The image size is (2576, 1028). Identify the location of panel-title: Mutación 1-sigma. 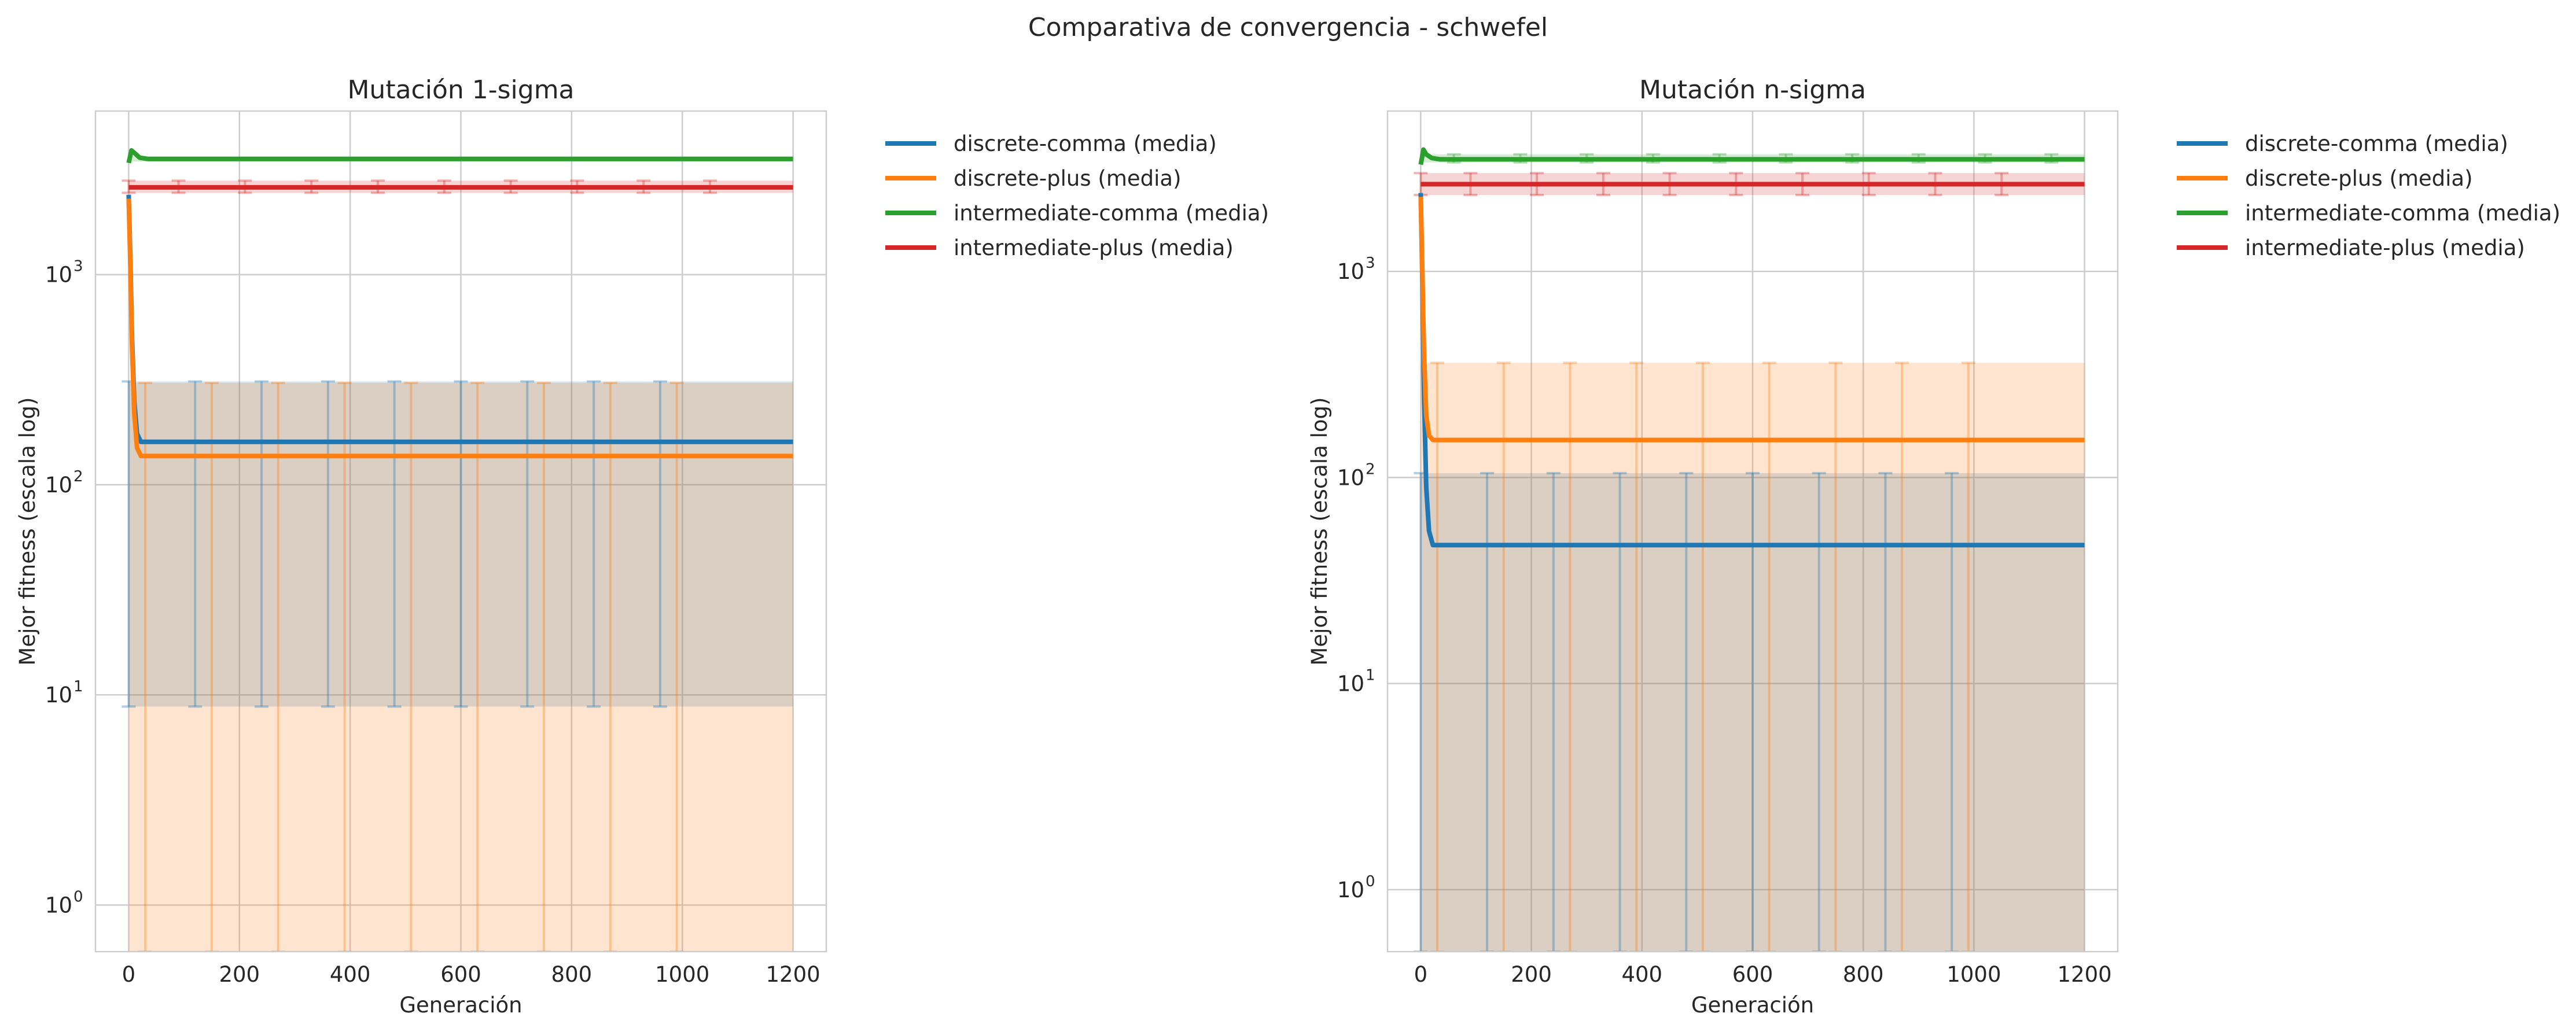
(460, 90).